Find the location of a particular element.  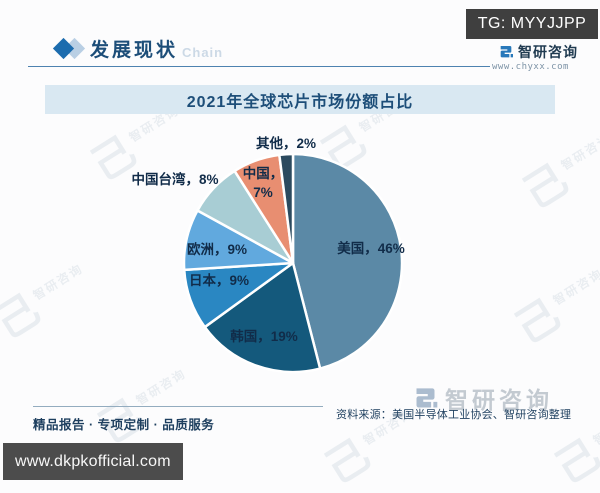

pie-label-韩国: 韩国，19% is located at coordinates (264, 336).